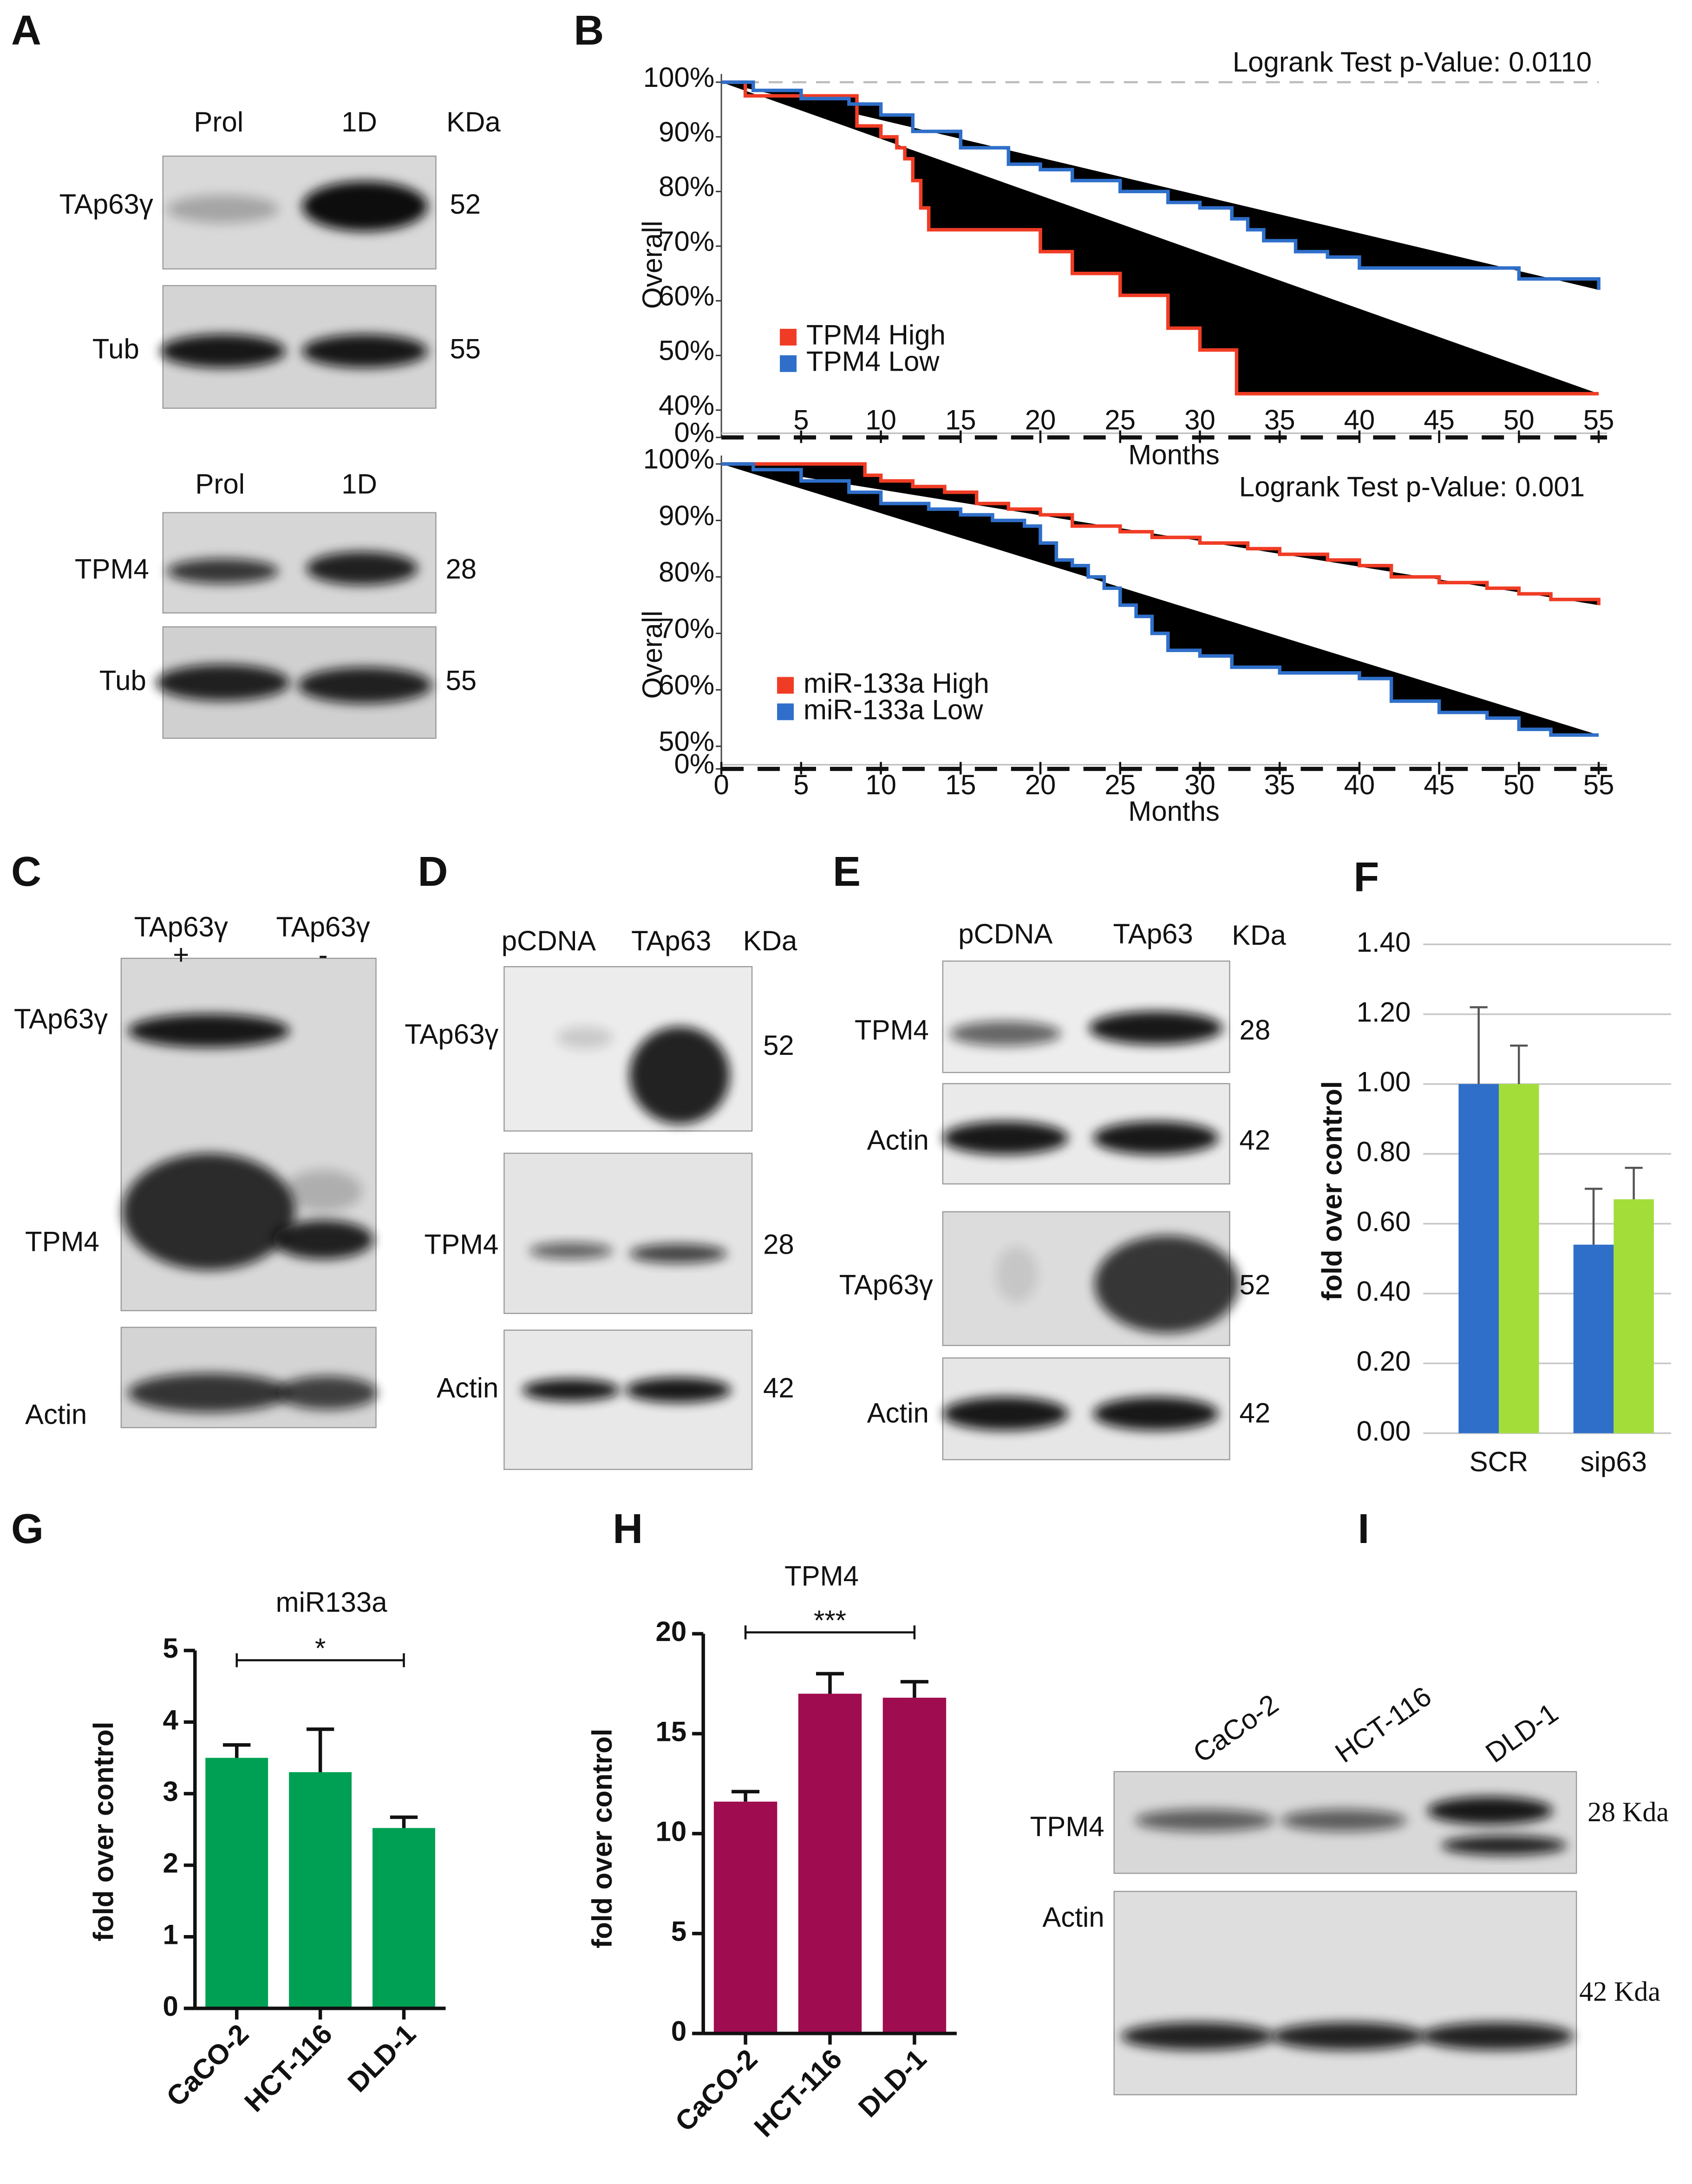  What do you see at coordinates (1384, 1082) in the screenshot?
I see `y-tick-label: 1.00` at bounding box center [1384, 1082].